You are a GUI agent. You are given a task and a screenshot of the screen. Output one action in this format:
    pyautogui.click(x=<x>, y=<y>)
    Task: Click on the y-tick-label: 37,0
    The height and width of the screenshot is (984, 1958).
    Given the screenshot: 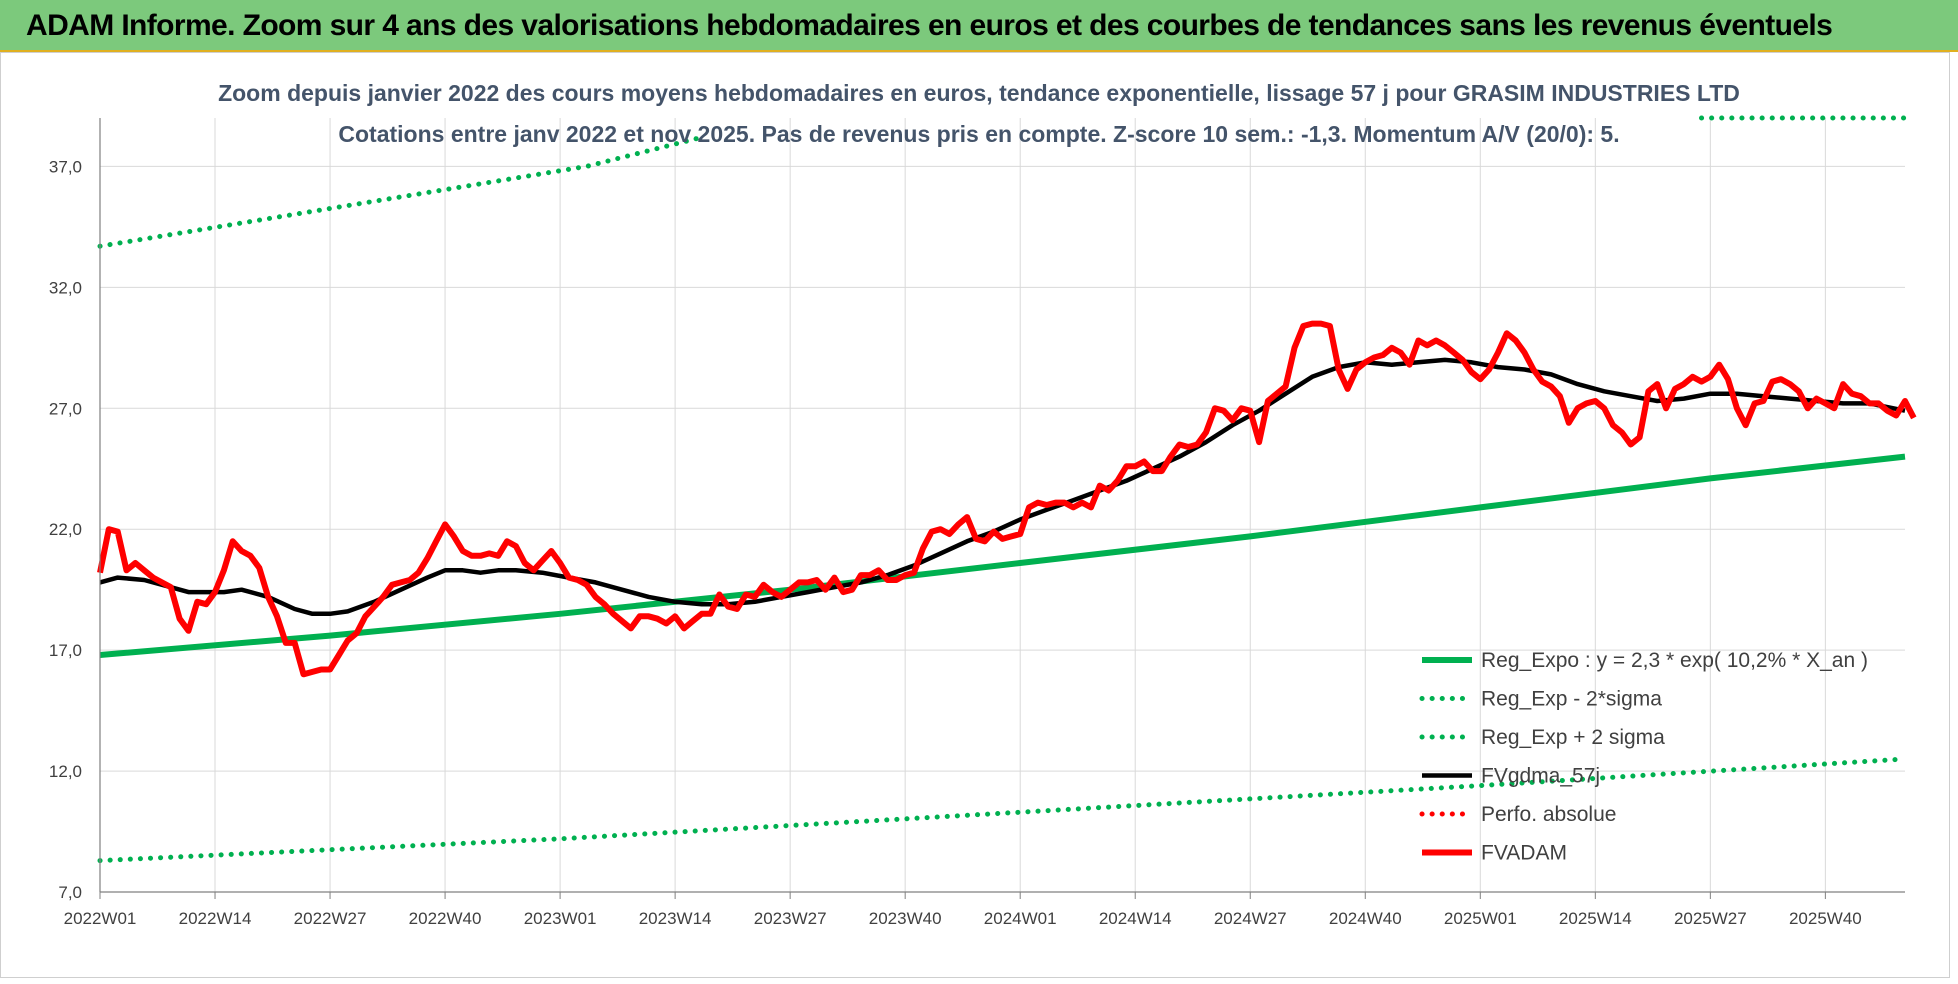 What is the action you would take?
    pyautogui.click(x=65, y=166)
    